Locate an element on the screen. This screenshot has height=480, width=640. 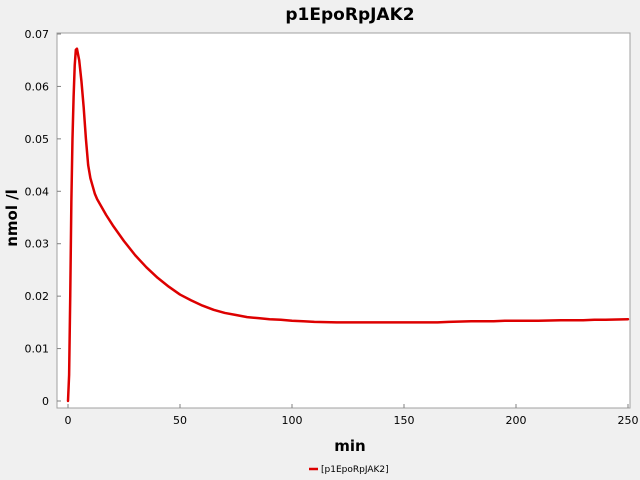
chart-title: p1EpoRpJAK2 is located at coordinates (349, 15).